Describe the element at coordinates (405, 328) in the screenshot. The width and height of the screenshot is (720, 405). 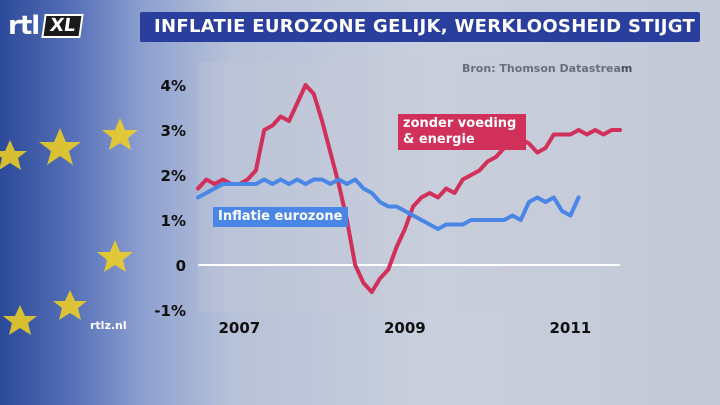
I see `x-tick-label: 2009` at that location.